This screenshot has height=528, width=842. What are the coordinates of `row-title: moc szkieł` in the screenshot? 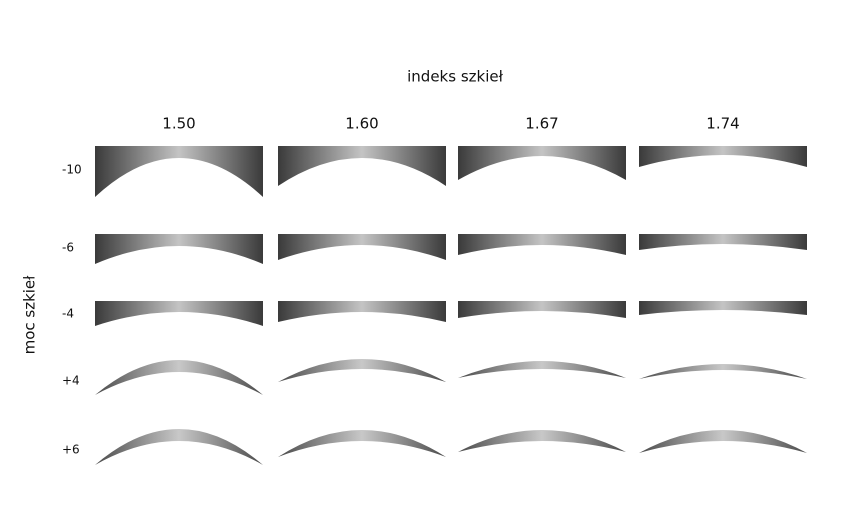 It's located at (30, 315).